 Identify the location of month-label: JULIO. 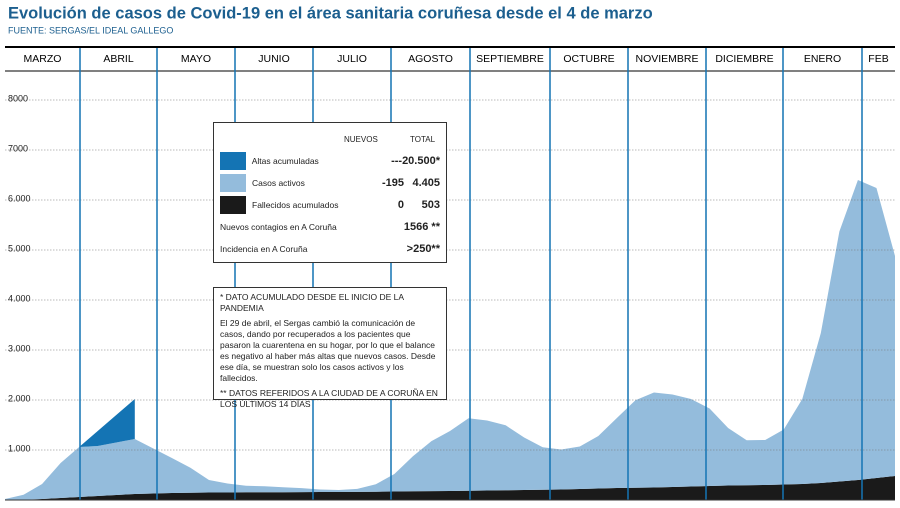
(352, 59).